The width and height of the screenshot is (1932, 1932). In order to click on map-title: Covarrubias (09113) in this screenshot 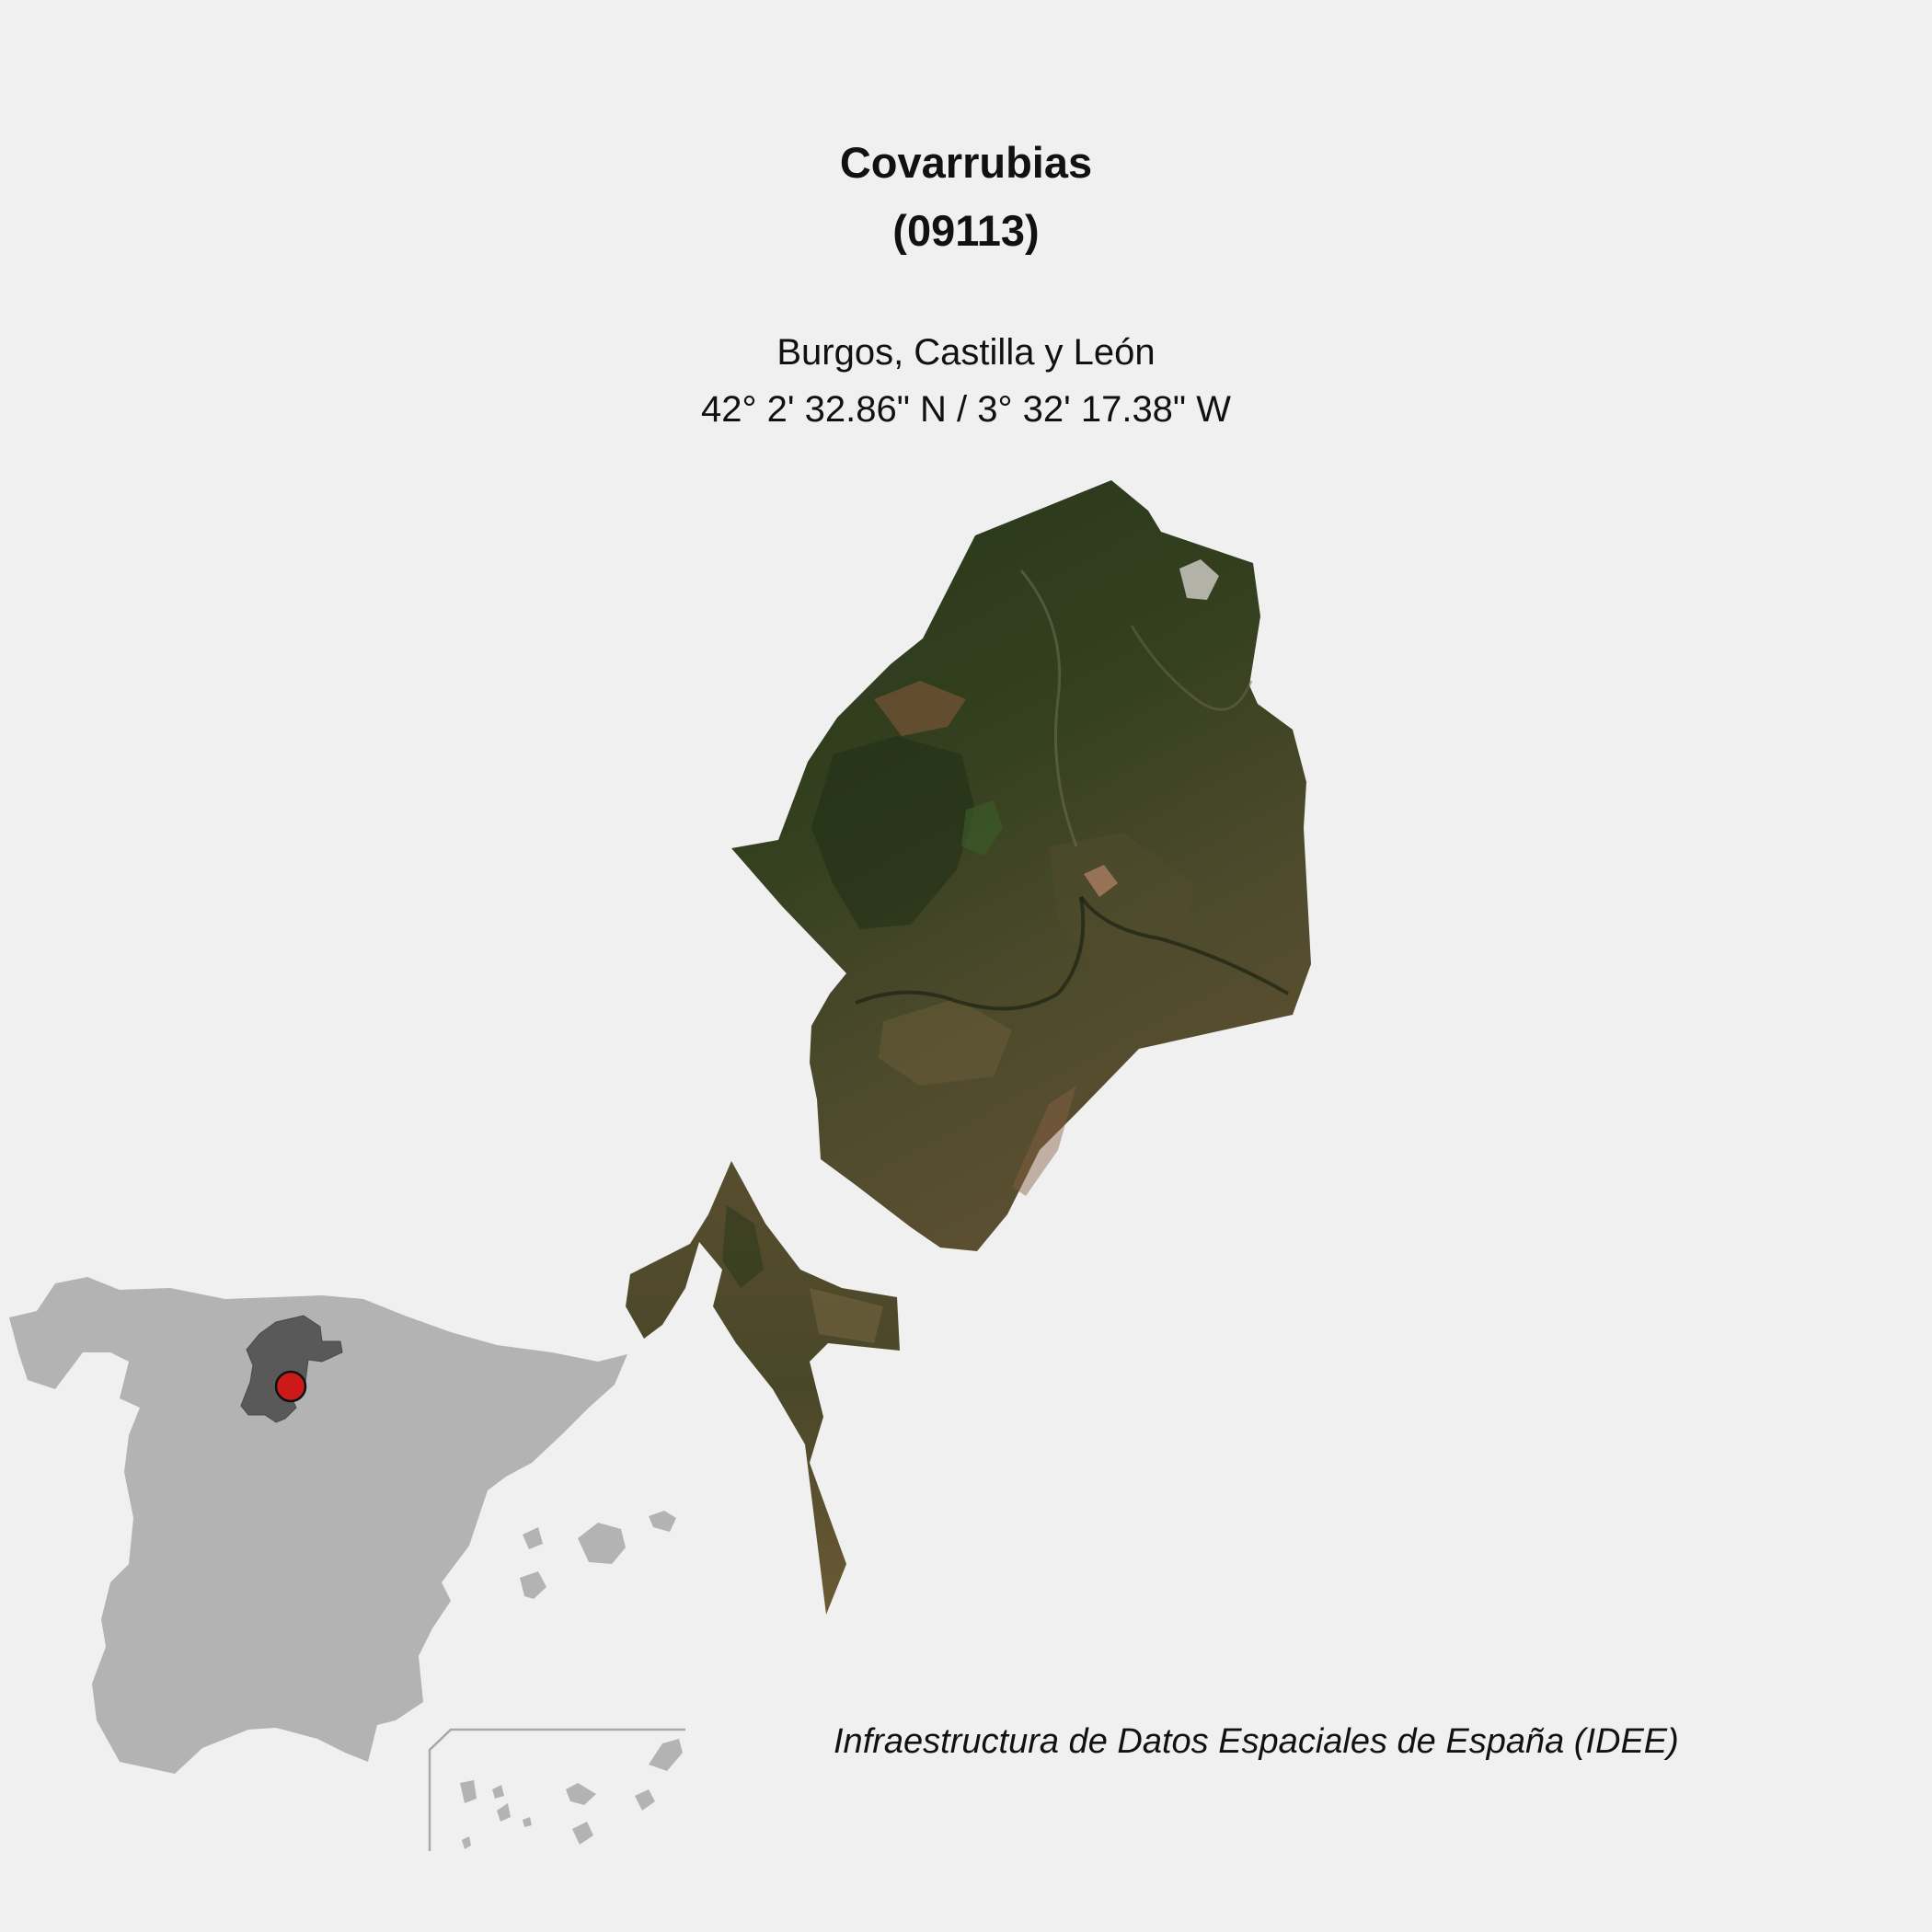, I will do `click(966, 197)`.